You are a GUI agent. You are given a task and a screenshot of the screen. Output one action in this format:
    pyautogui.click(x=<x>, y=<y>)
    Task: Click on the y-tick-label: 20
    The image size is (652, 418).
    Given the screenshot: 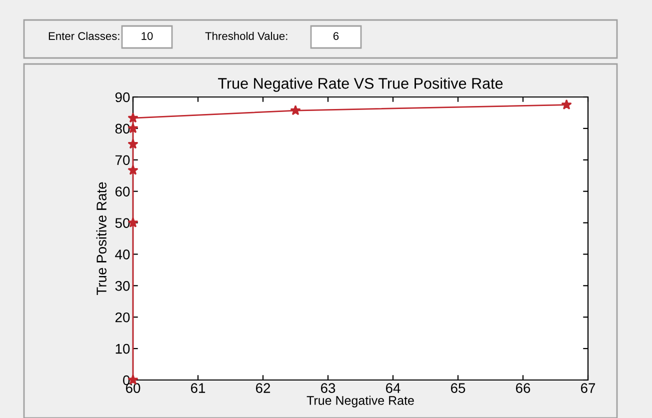 What is the action you would take?
    pyautogui.click(x=122, y=317)
    